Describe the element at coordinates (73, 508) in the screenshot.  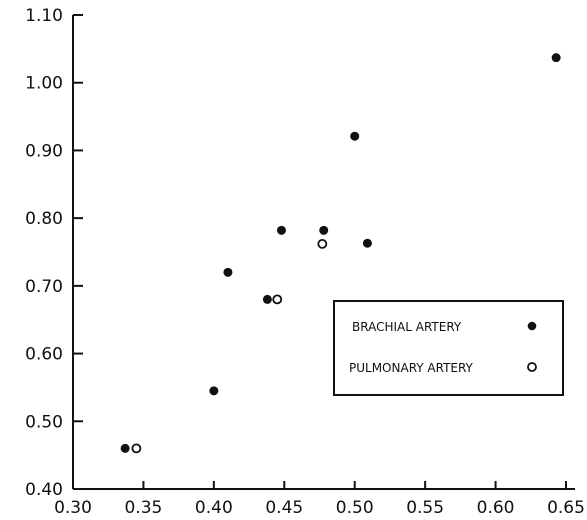
I see `x-tick-label: 0.30` at that location.